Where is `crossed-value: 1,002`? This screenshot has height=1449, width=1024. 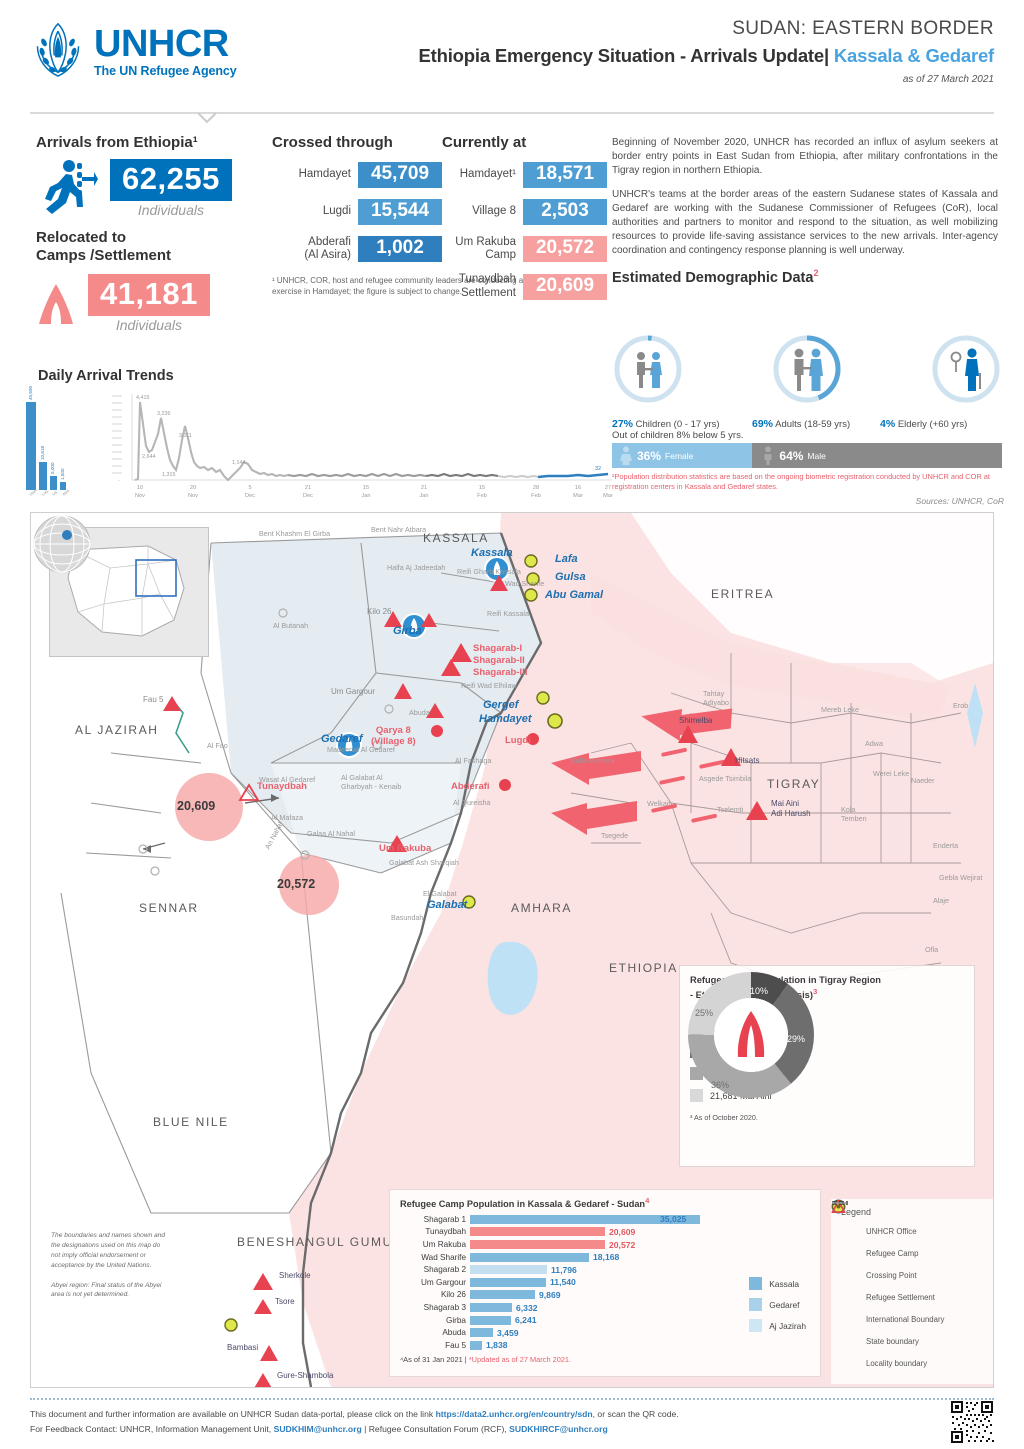 crossed-value: 1,002 is located at coordinates (400, 249).